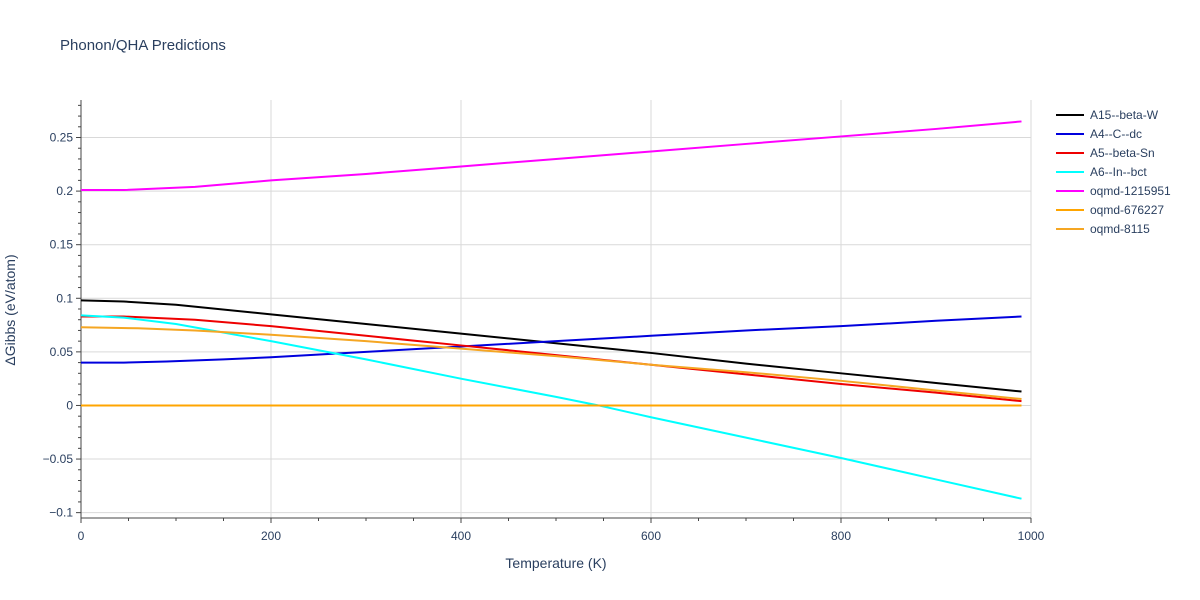  Describe the element at coordinates (551, 339) in the screenshot. I see `series-line-a4-c-dc: A4--C--dc` at that location.